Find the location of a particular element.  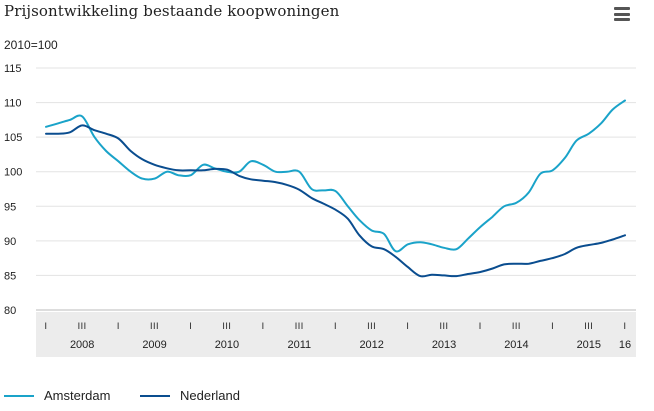

x-quarter-tick-4: I is located at coordinates (190, 326).